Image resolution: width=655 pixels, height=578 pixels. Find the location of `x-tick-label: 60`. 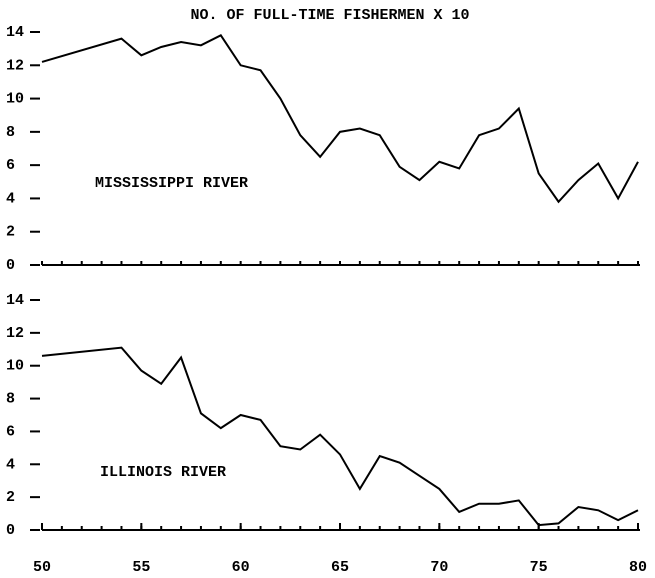

x-tick-label: 60 is located at coordinates (241, 567).